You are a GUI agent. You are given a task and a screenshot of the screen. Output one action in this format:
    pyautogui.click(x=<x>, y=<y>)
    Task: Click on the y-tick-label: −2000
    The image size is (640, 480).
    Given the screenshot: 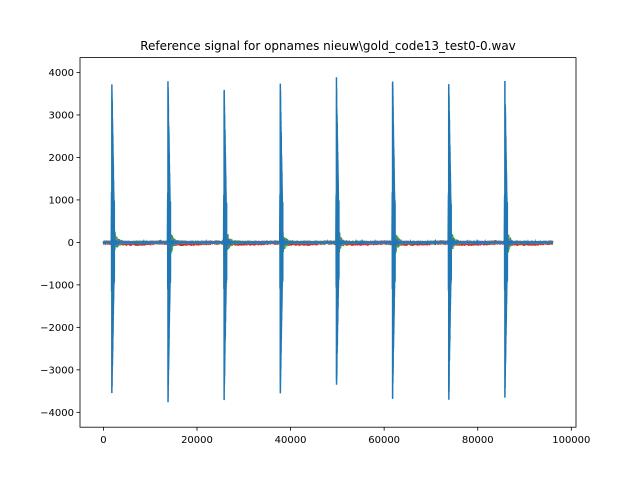 What is the action you would take?
    pyautogui.click(x=57, y=328)
    